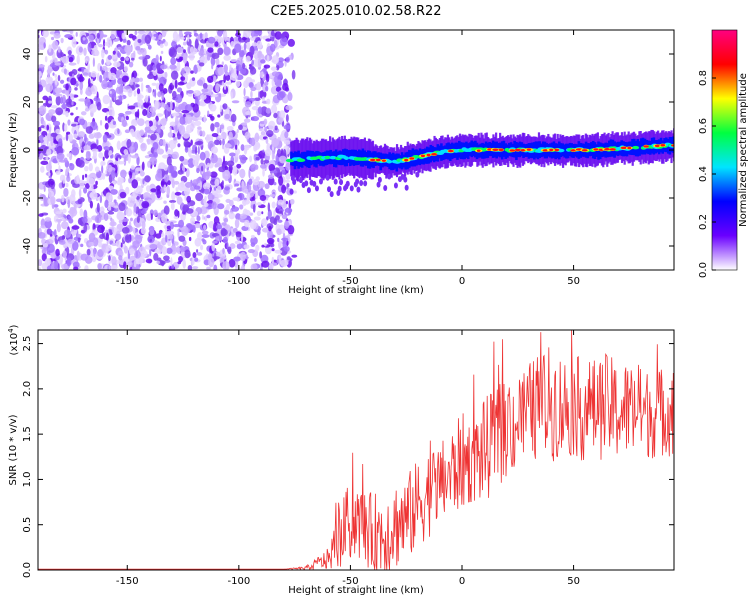 Image resolution: width=750 pixels, height=600 pixels. What do you see at coordinates (573, 281) in the screenshot?
I see `x-tick-label: 50` at bounding box center [573, 281].